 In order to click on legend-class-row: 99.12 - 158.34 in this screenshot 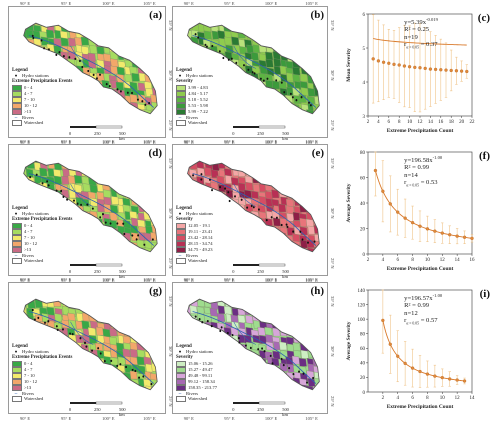, I will do `click(196, 381)`.